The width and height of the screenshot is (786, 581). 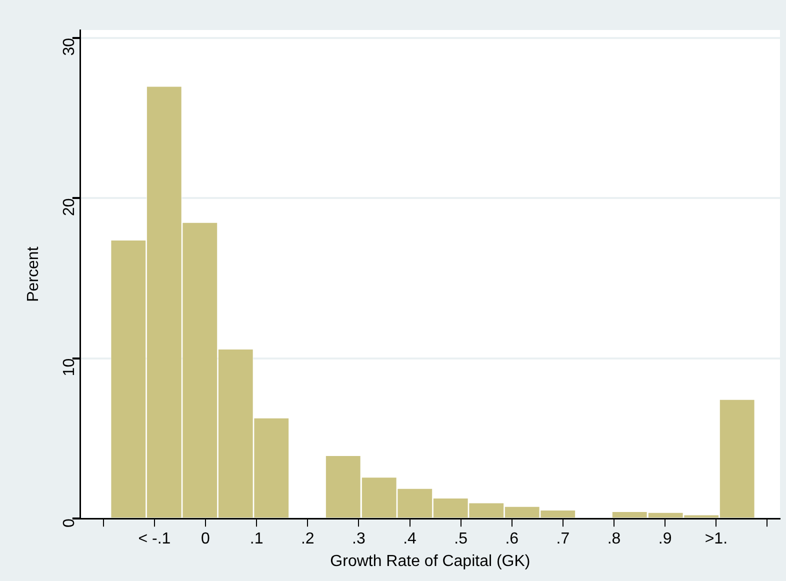 What do you see at coordinates (69, 207) in the screenshot?
I see `y-tick-label: 20` at bounding box center [69, 207].